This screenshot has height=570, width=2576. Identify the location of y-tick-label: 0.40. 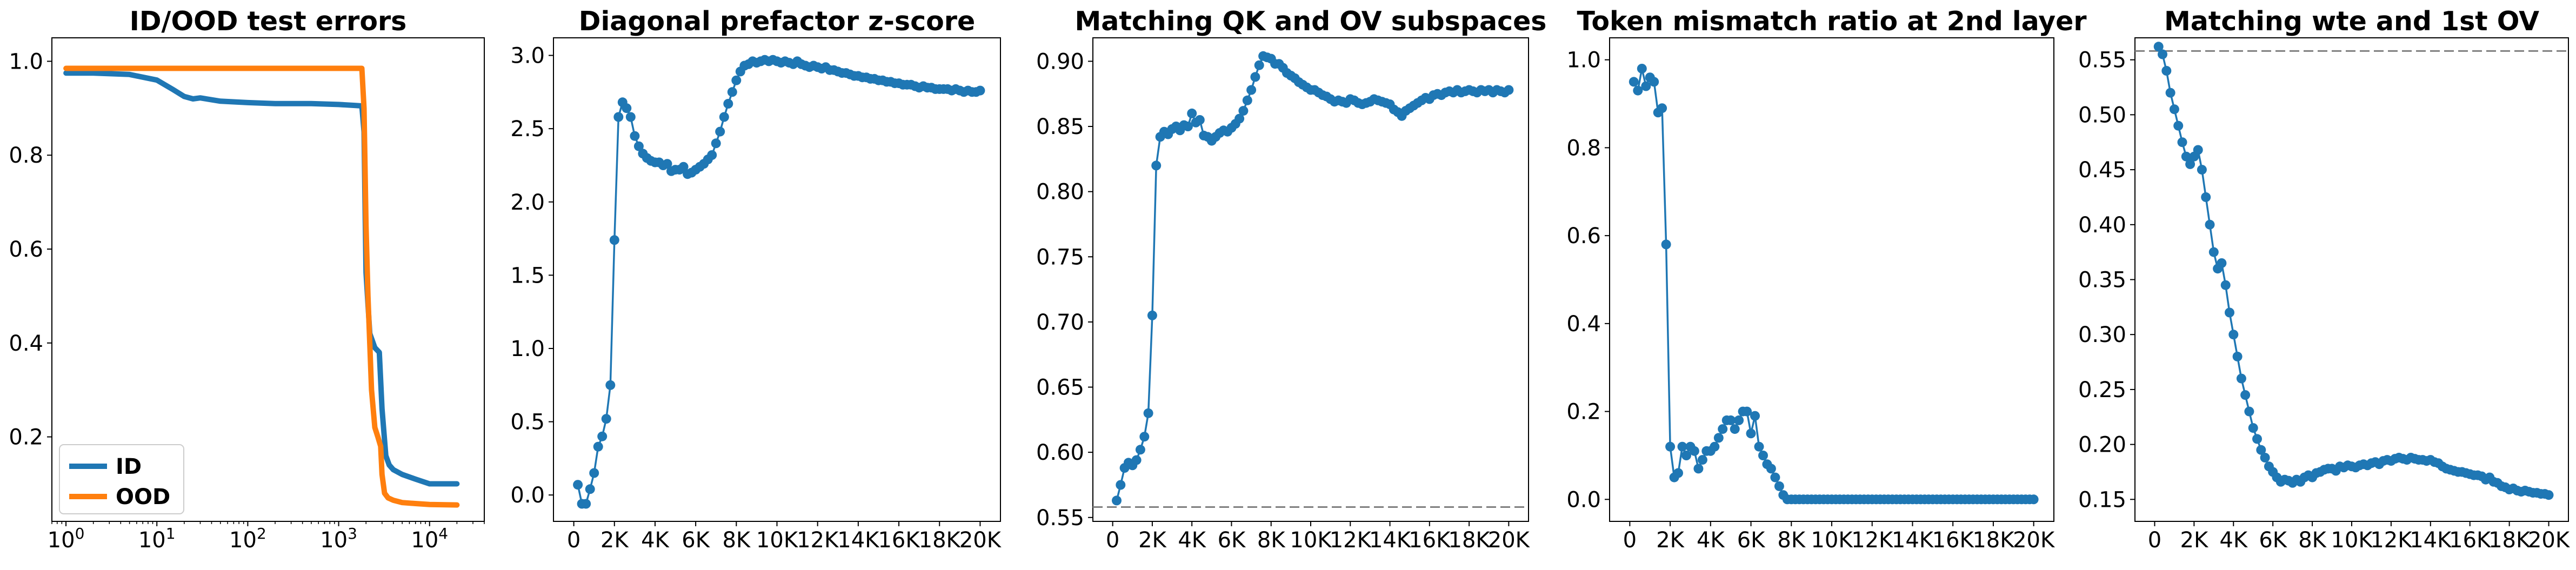
(2102, 225).